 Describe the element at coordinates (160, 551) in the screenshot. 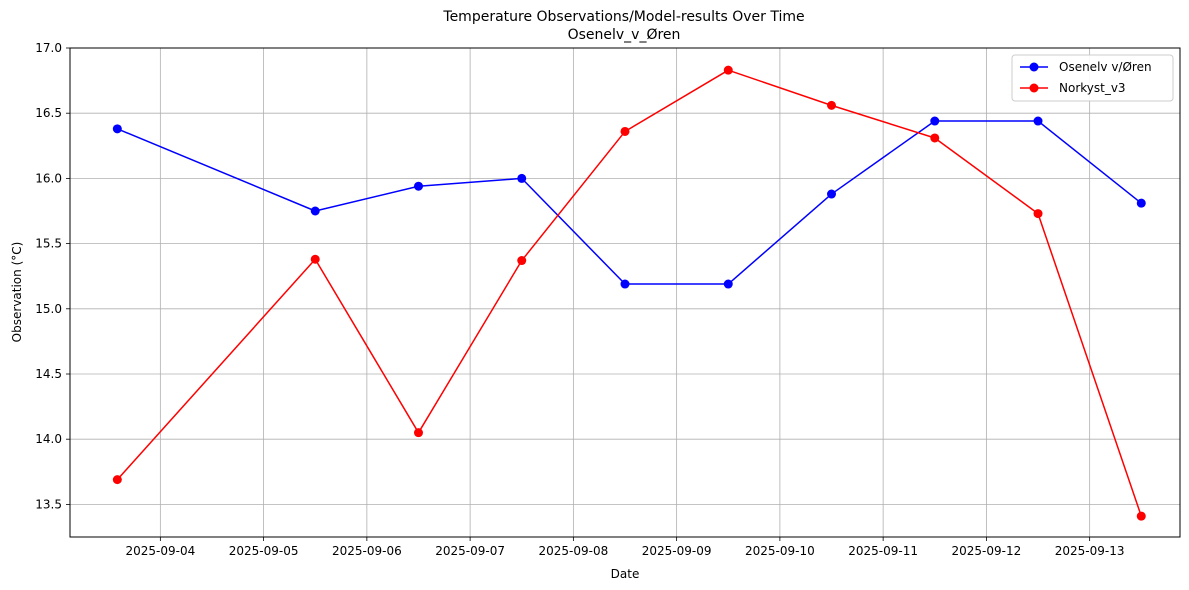

I see `x-tick-label: 2025-09-04` at that location.